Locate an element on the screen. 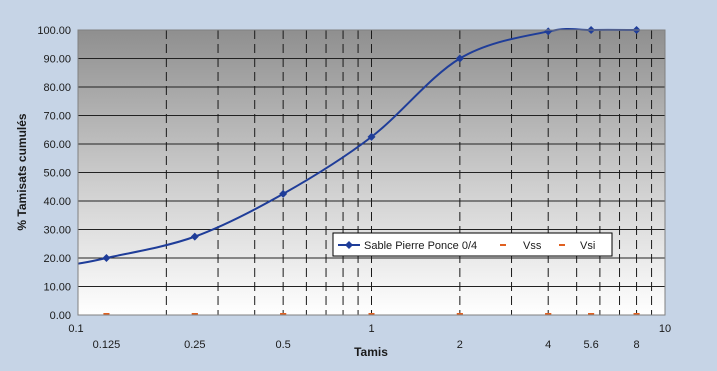 The width and height of the screenshot is (717, 371). legend-main-marker is located at coordinates (349, 245).